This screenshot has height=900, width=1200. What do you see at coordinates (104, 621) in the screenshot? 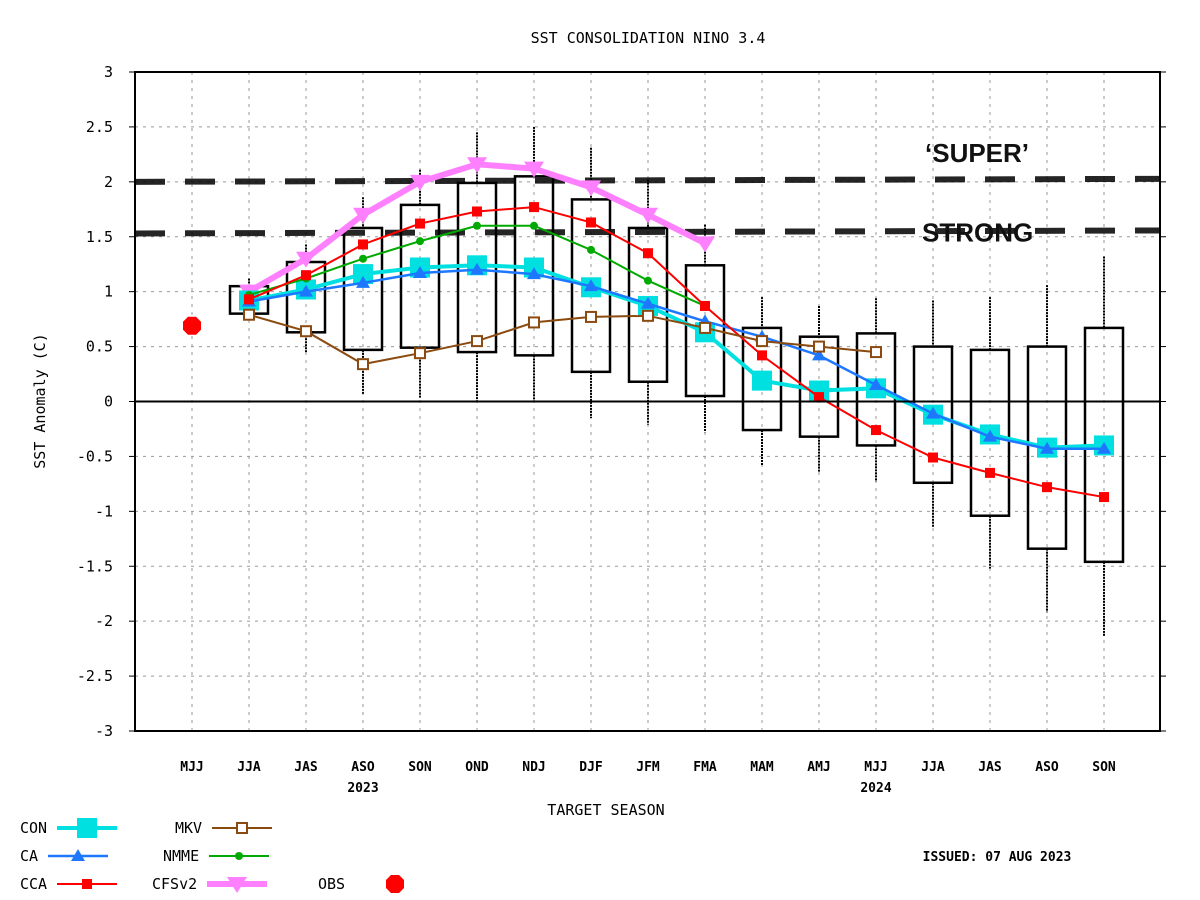
I see `y-tick-label: -2` at bounding box center [104, 621].